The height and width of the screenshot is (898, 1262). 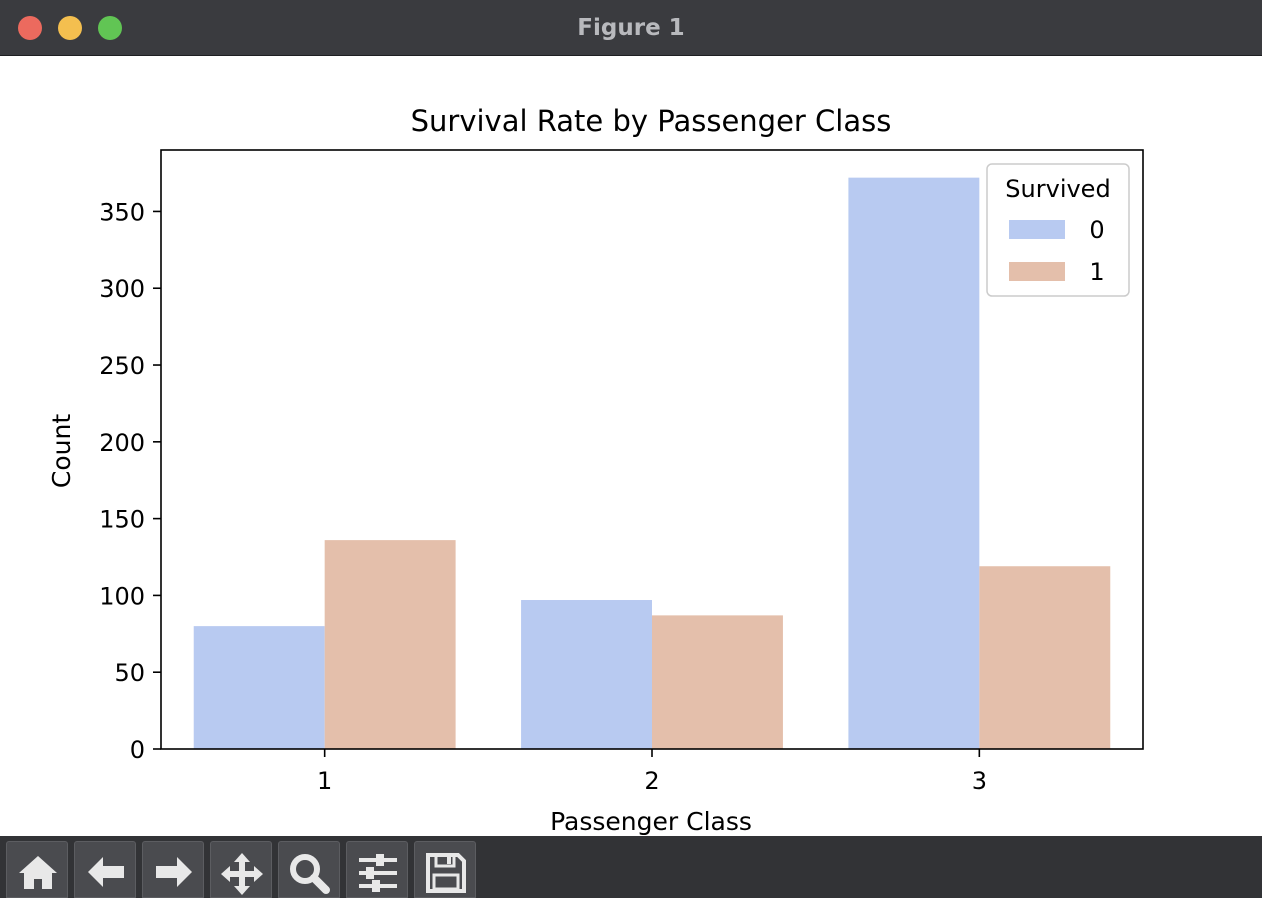 I want to click on x-tick-label: 3, so click(x=979, y=781).